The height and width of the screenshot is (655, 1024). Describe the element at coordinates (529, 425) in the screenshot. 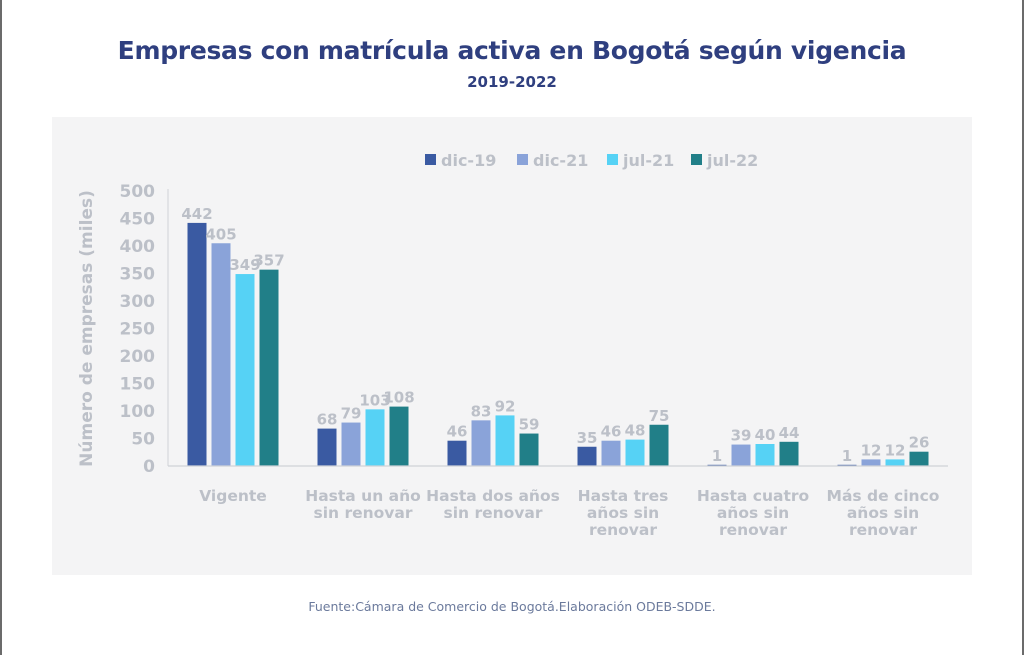

I see `data-label: 59` at that location.